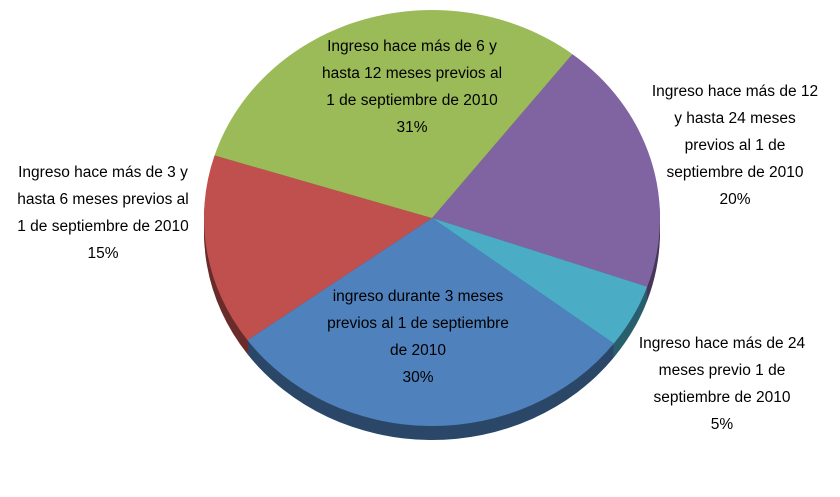 The width and height of the screenshot is (840, 497). What do you see at coordinates (412, 127) in the screenshot?
I see `value-label: 31%` at bounding box center [412, 127].